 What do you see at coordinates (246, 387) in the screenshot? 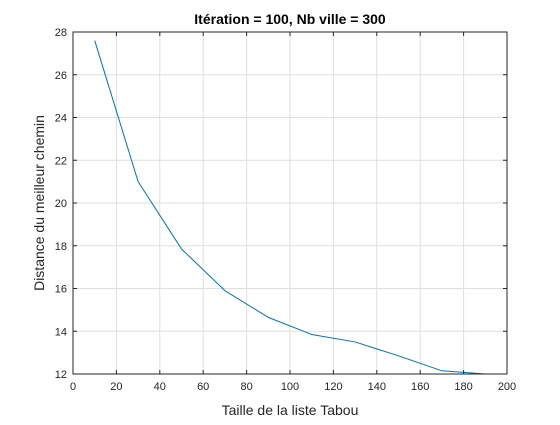
I see `x-tick-label: 80` at bounding box center [246, 387].